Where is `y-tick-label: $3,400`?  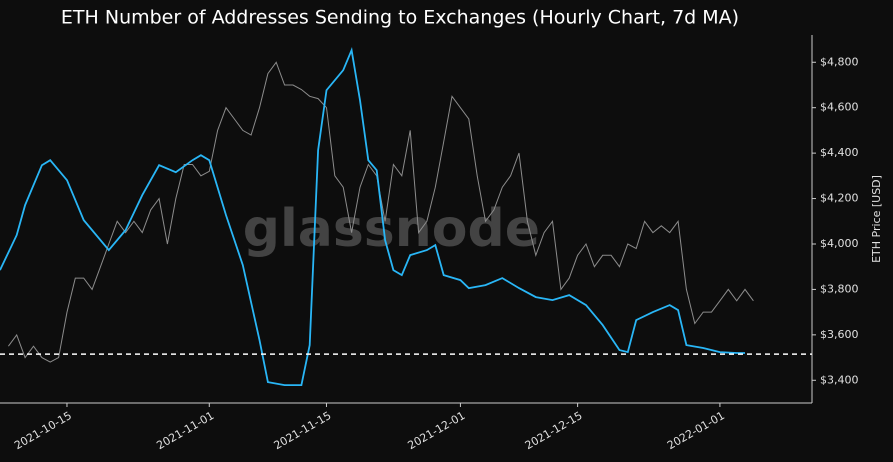 y-tick-label: $3,400 is located at coordinates (839, 379).